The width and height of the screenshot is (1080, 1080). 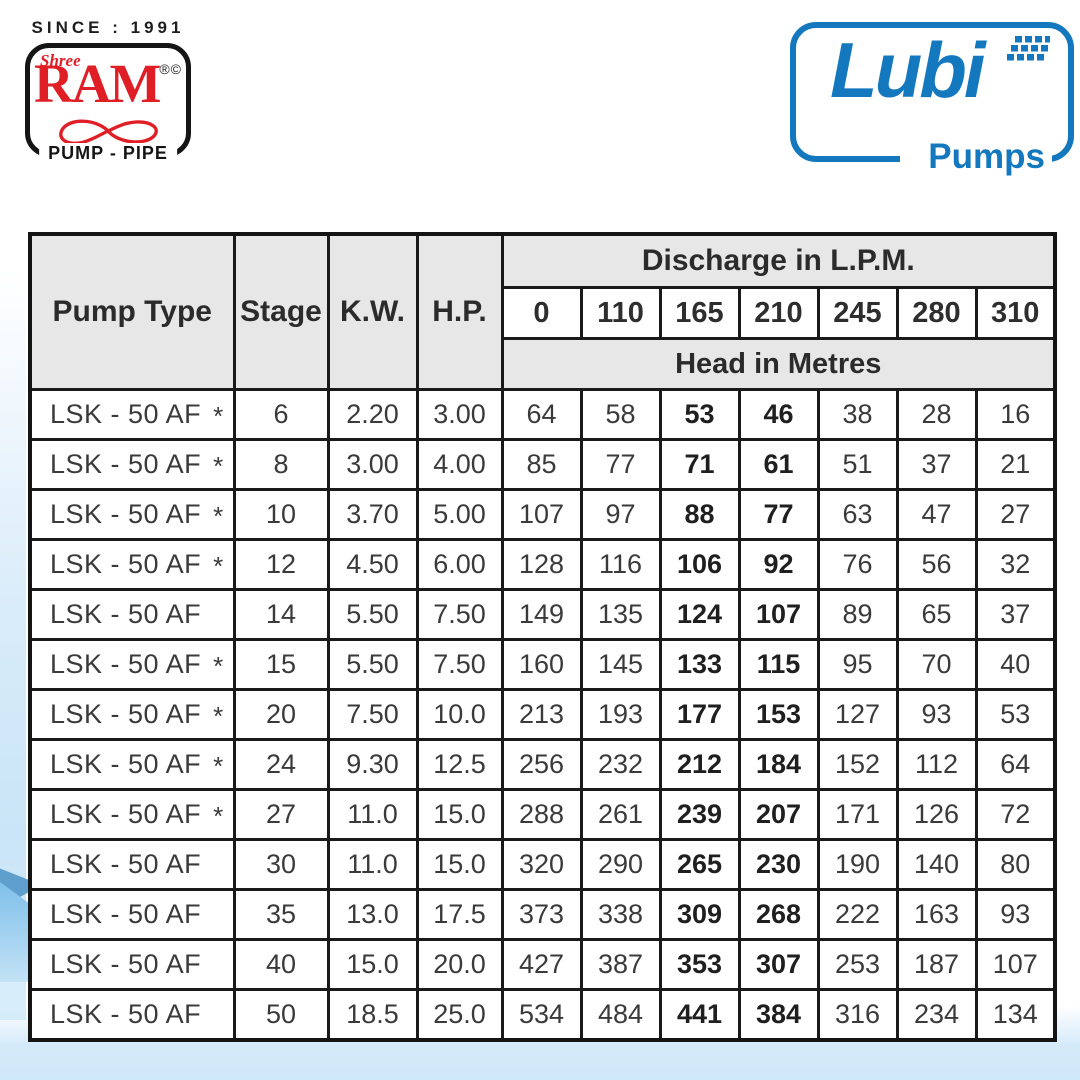 I want to click on discharge-value-header: 0, so click(x=541, y=313).